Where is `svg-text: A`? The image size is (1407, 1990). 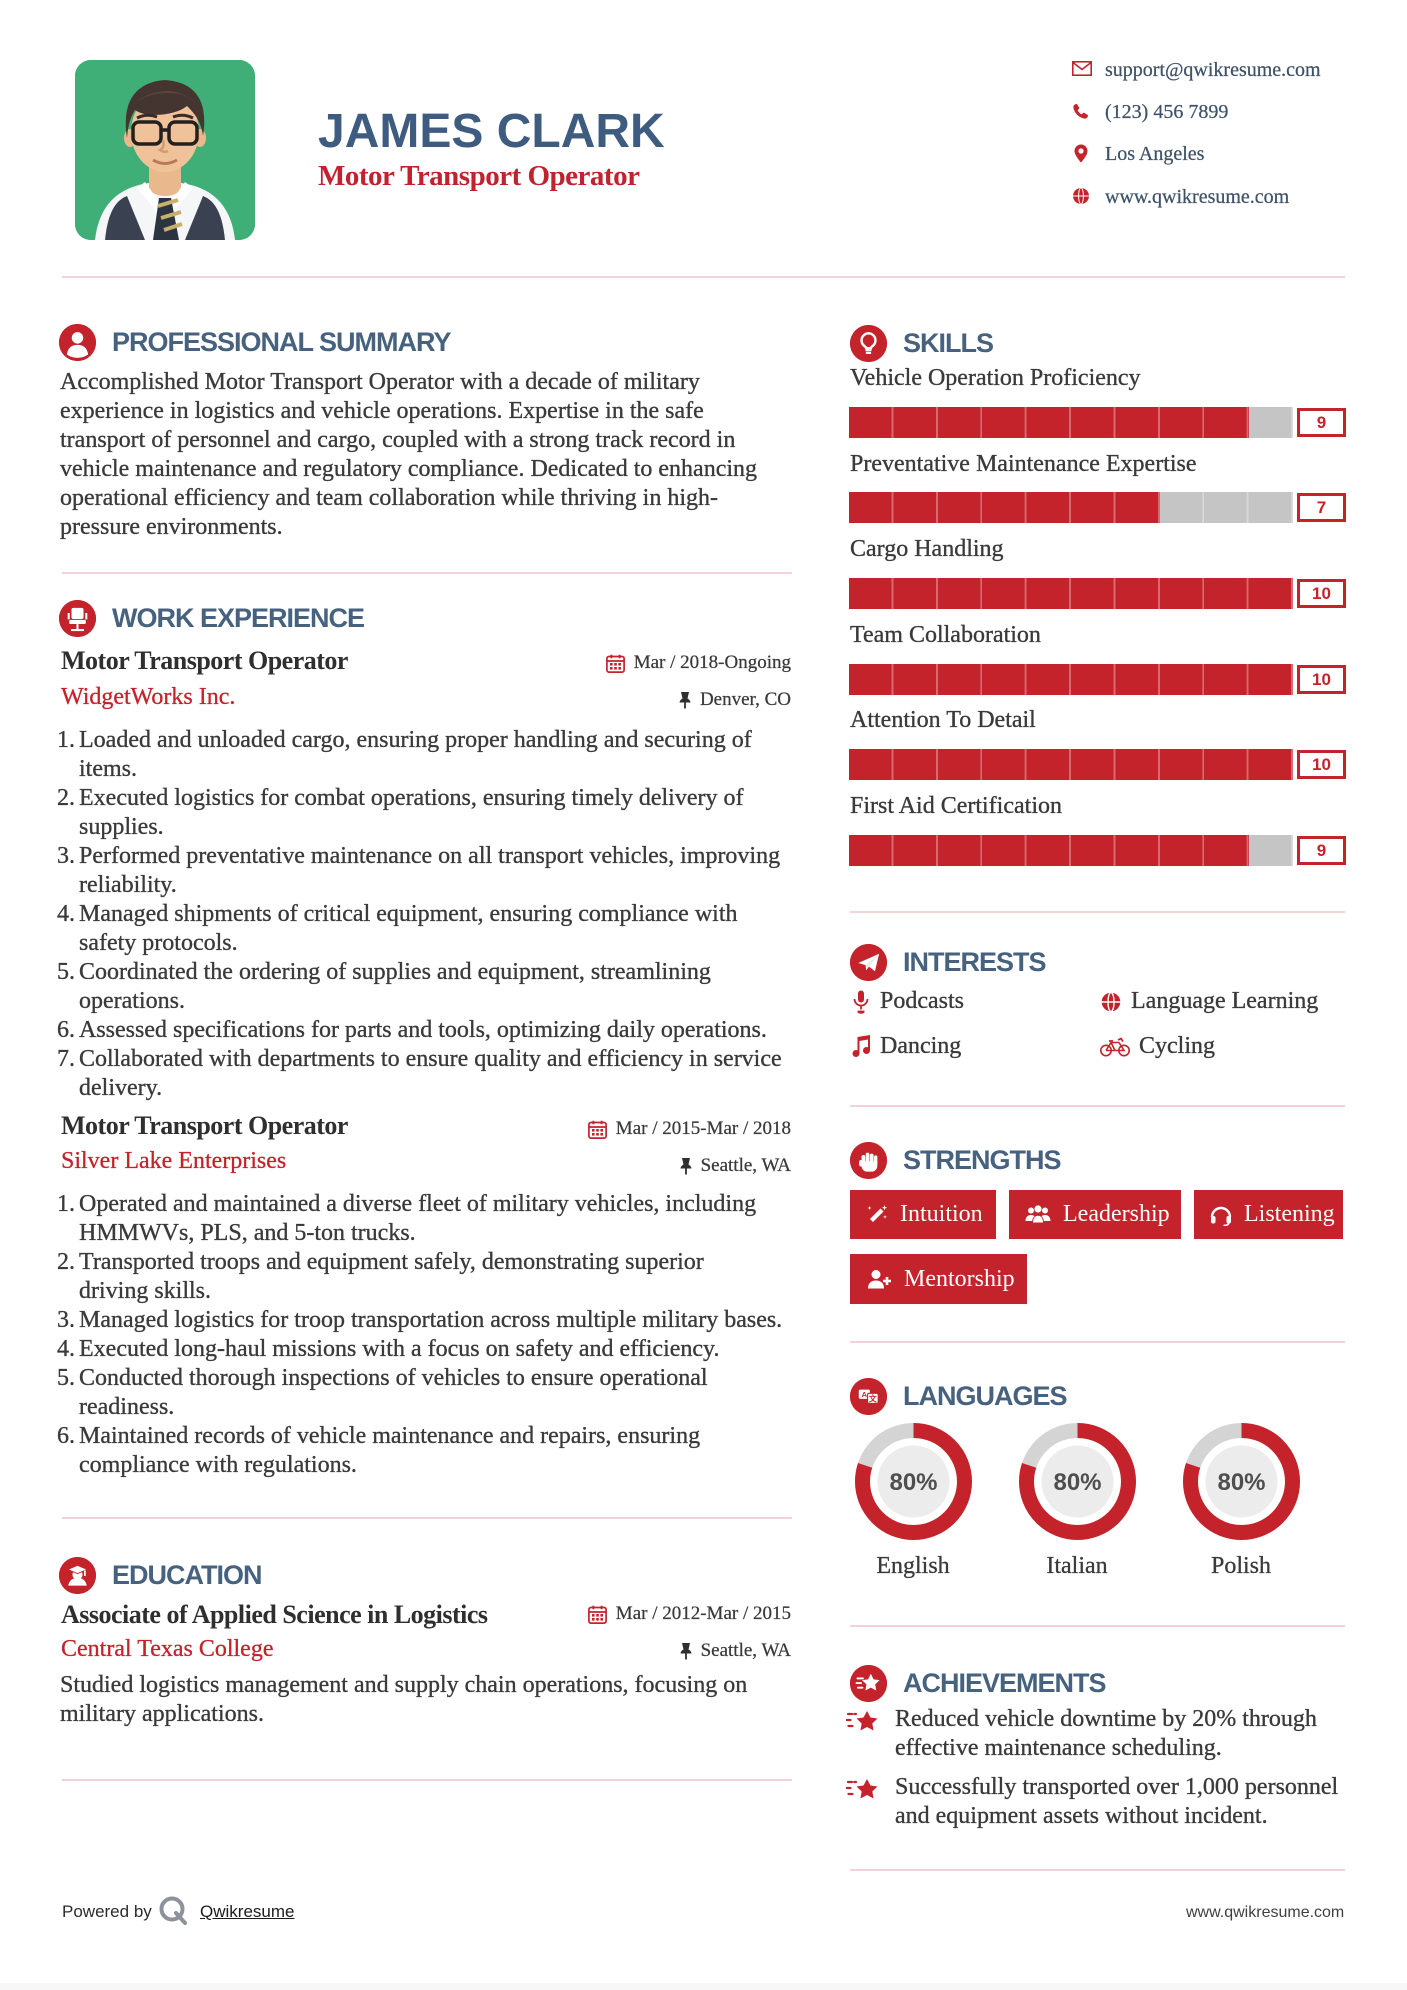 svg-text: A is located at coordinates (865, 1394).